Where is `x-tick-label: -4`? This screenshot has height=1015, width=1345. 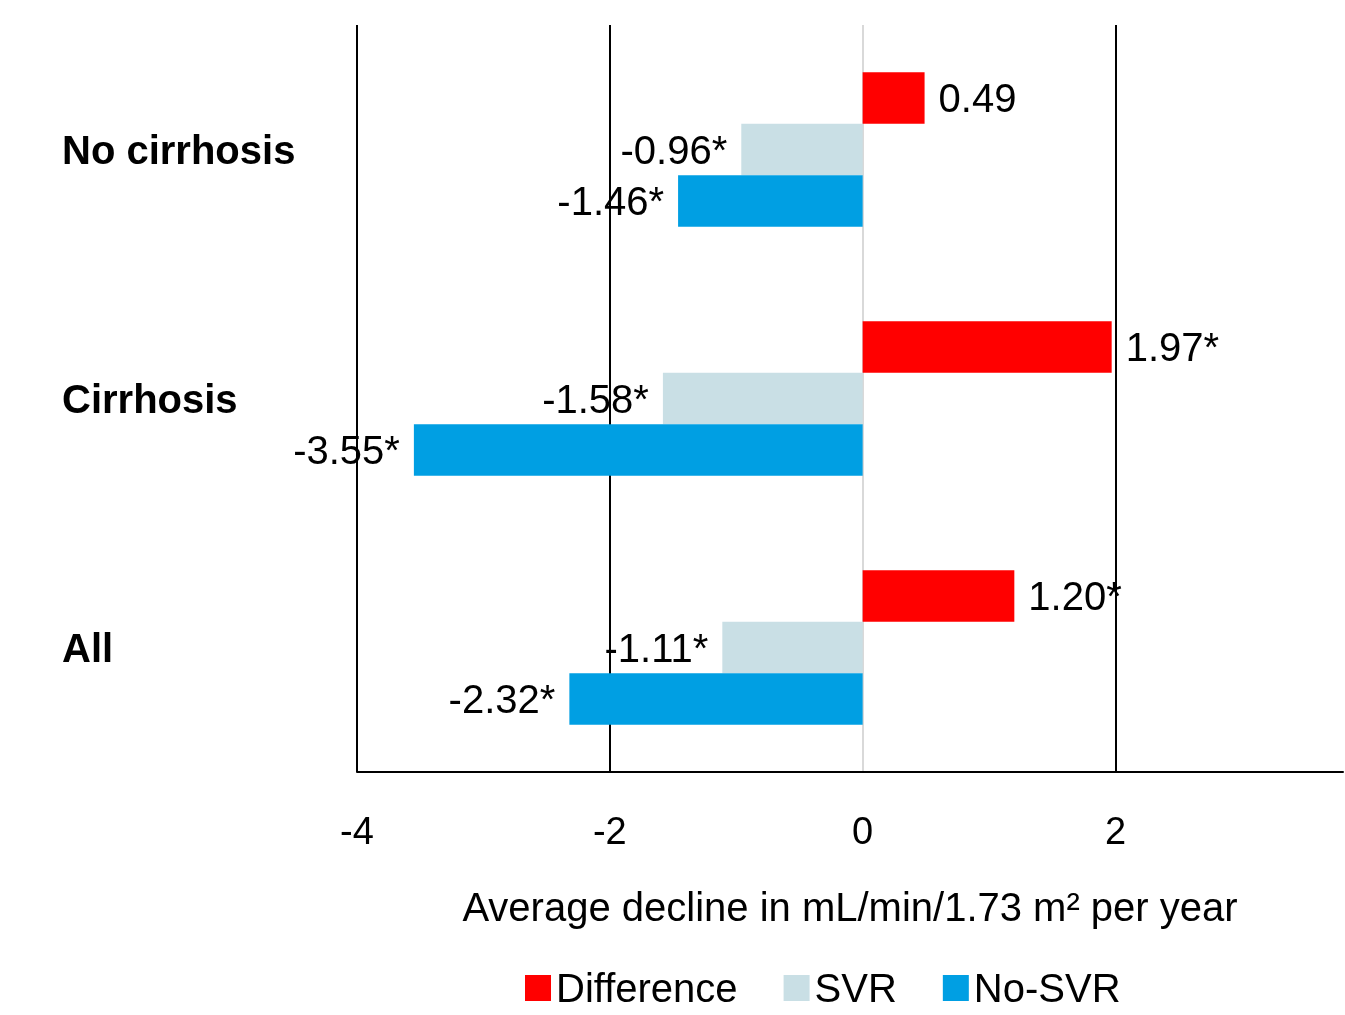
x-tick-label: -4 is located at coordinates (357, 831).